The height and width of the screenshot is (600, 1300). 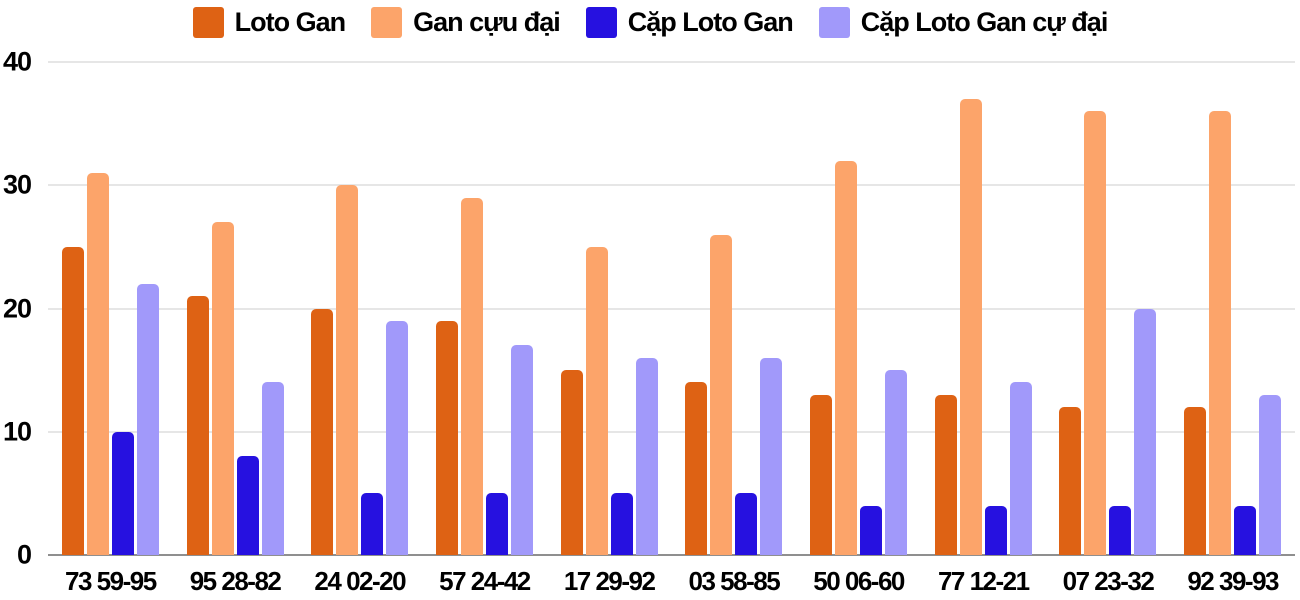 What do you see at coordinates (17, 431) in the screenshot?
I see `y-tick-label-10: 10` at bounding box center [17, 431].